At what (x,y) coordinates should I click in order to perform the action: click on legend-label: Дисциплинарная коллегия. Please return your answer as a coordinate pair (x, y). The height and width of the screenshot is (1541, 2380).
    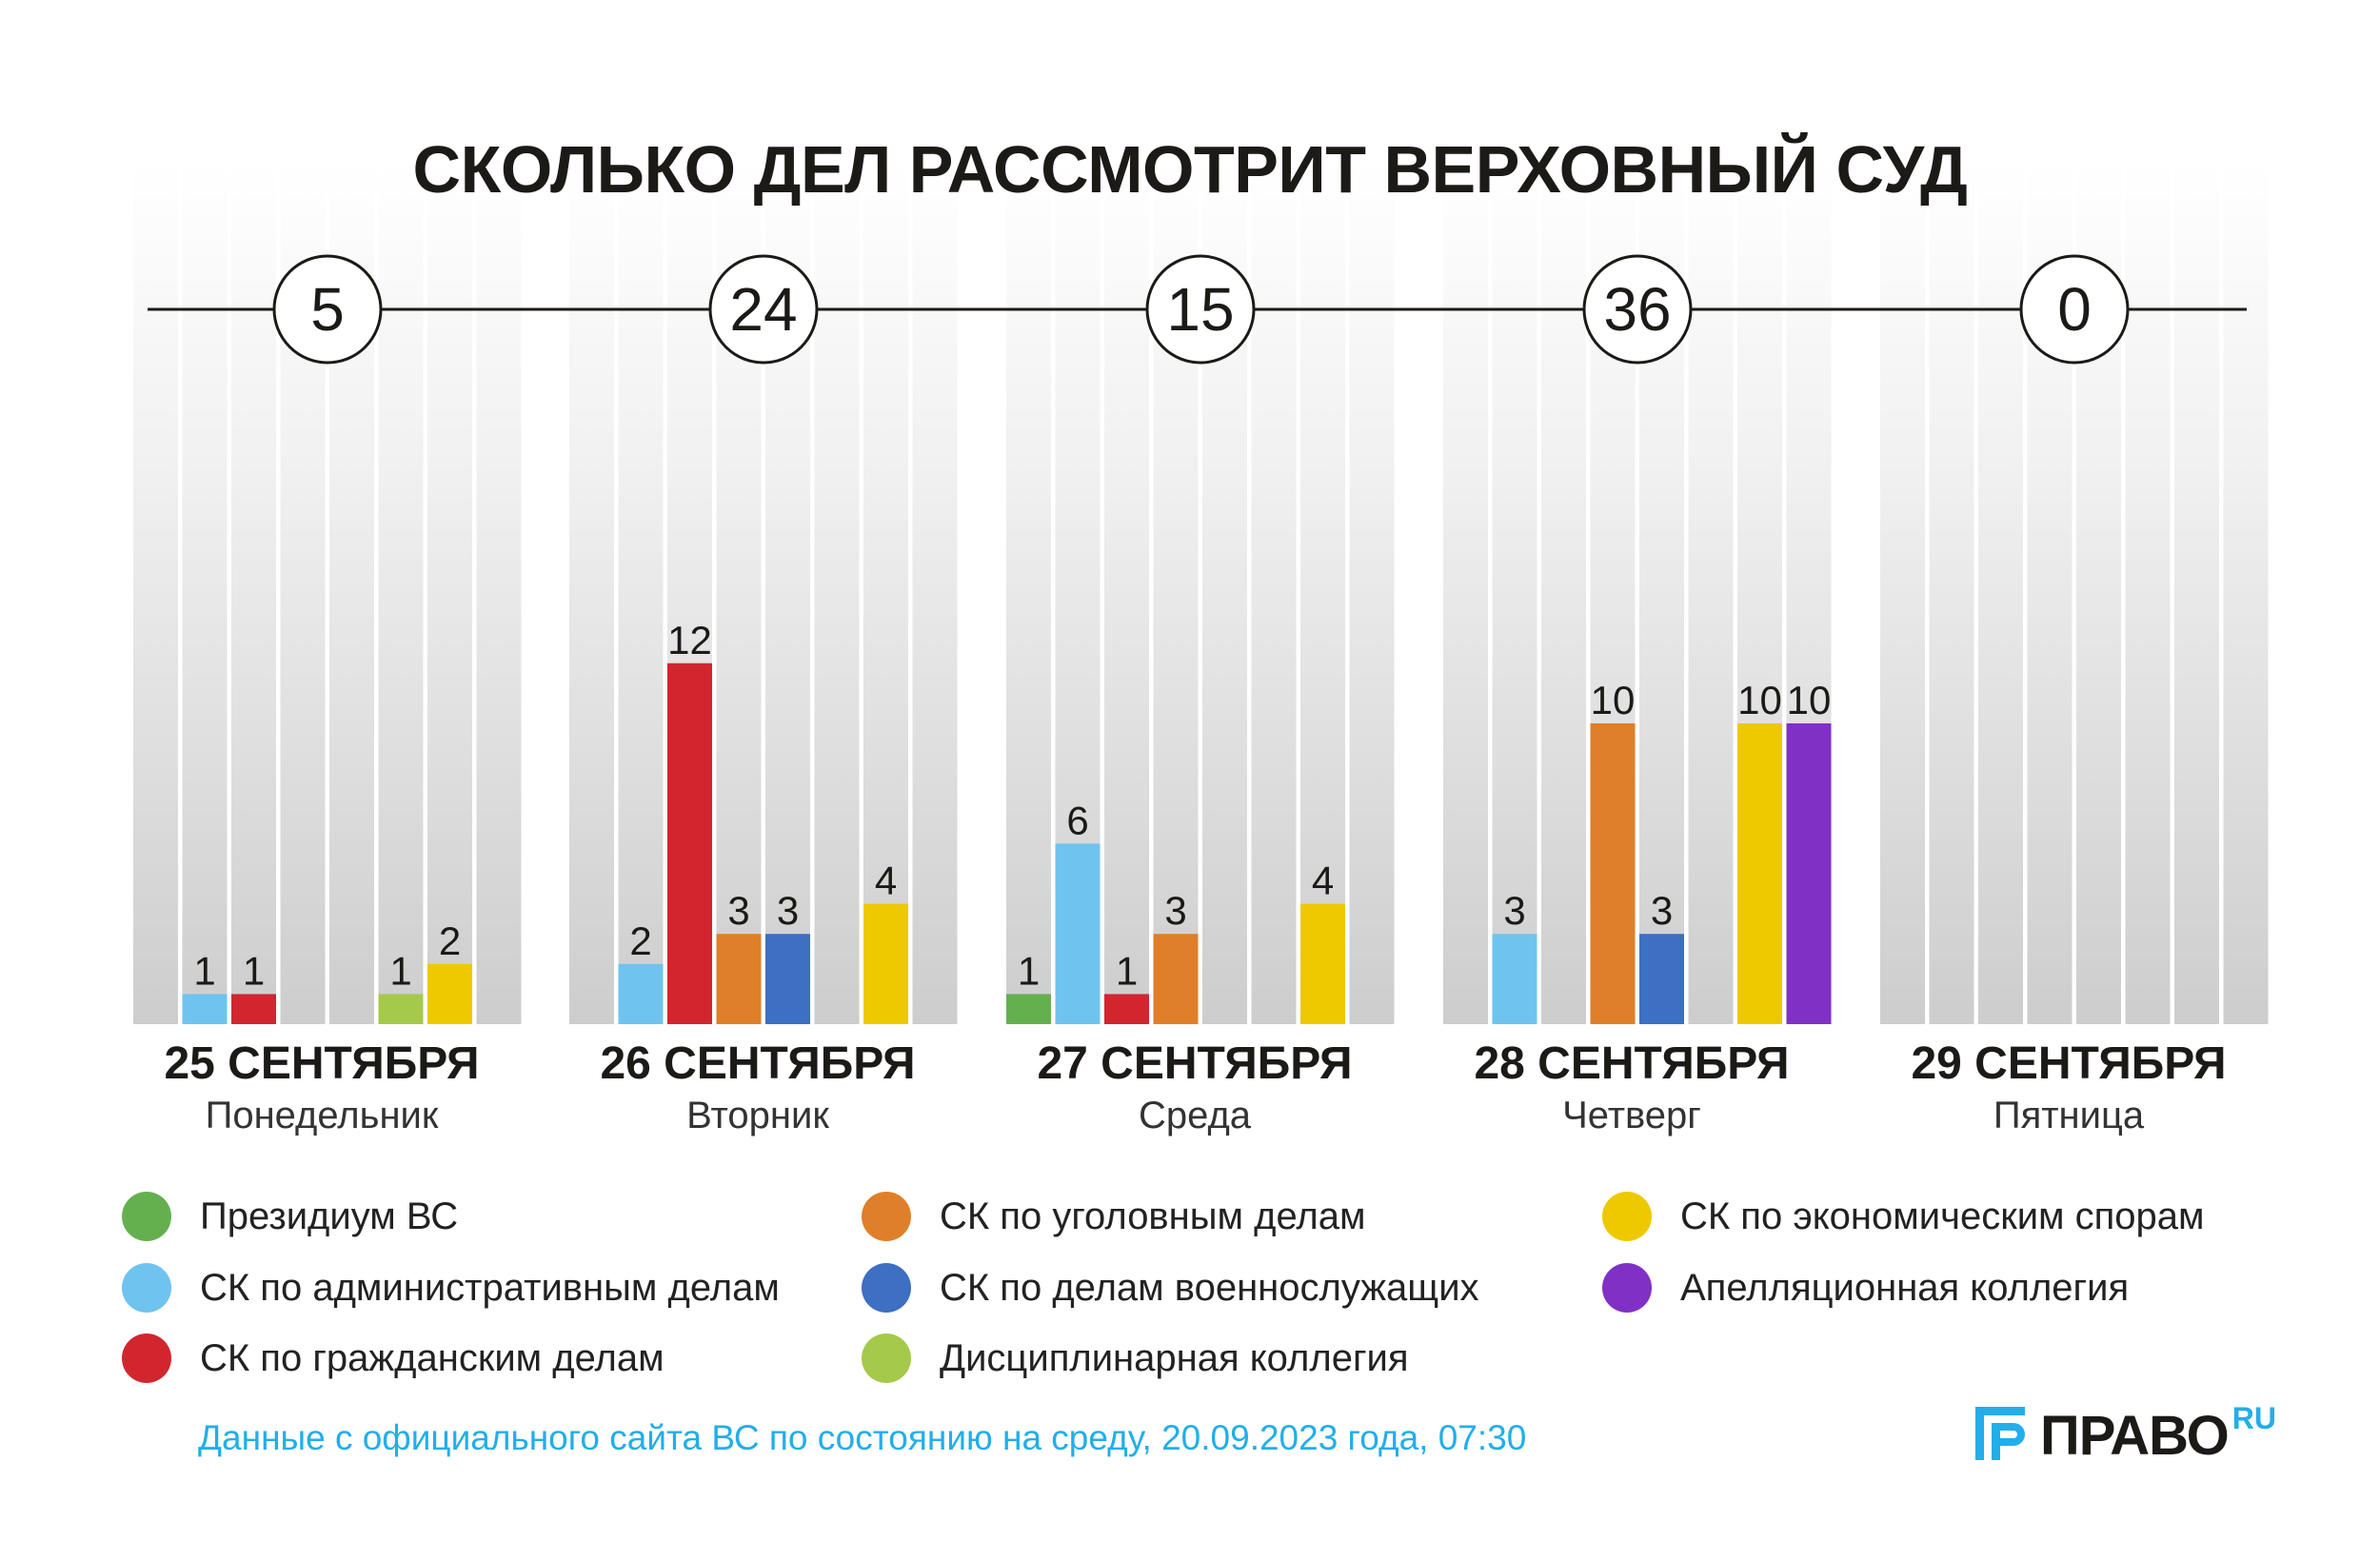
    Looking at the image, I should click on (1174, 1357).